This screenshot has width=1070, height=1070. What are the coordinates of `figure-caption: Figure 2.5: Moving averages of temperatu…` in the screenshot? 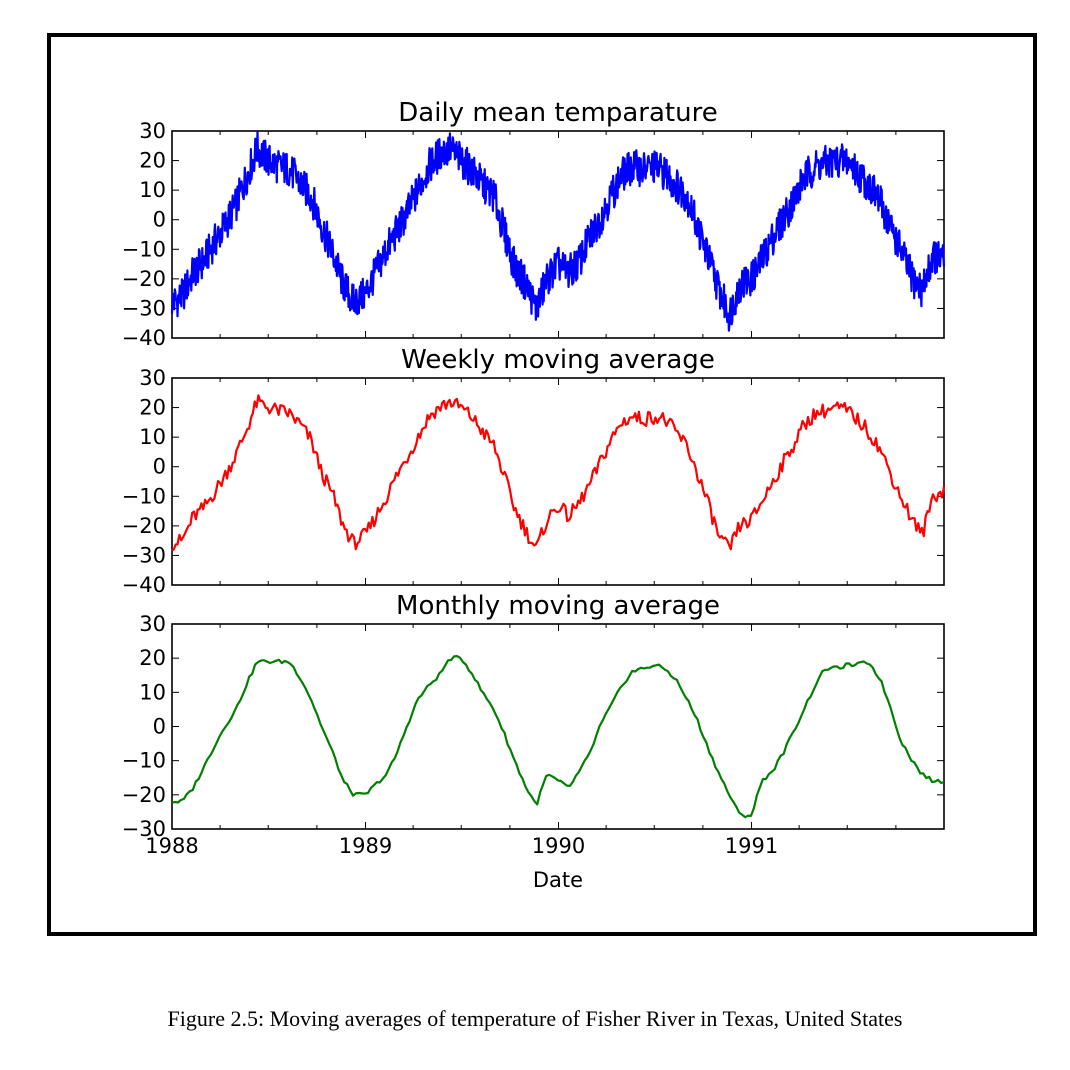 It's located at (535, 1018).